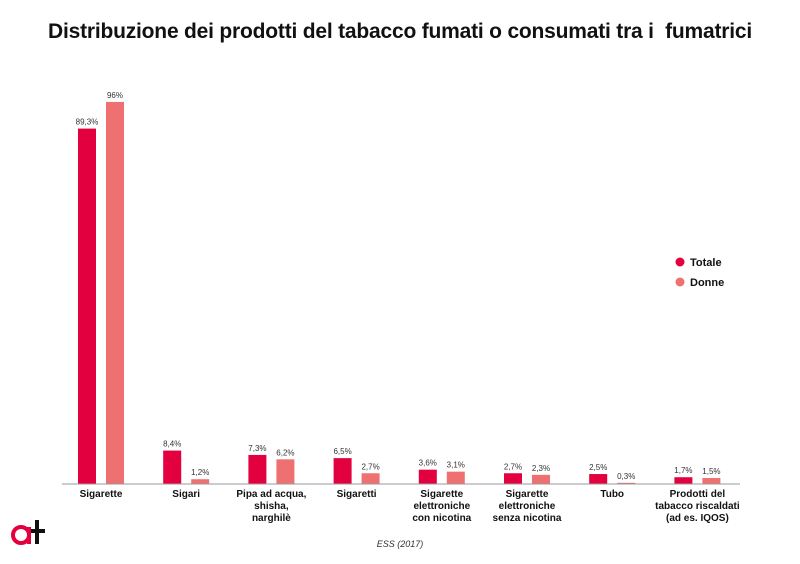 The width and height of the screenshot is (800, 564). What do you see at coordinates (342, 451) in the screenshot?
I see `value-label-totale-3: 6,5%` at bounding box center [342, 451].